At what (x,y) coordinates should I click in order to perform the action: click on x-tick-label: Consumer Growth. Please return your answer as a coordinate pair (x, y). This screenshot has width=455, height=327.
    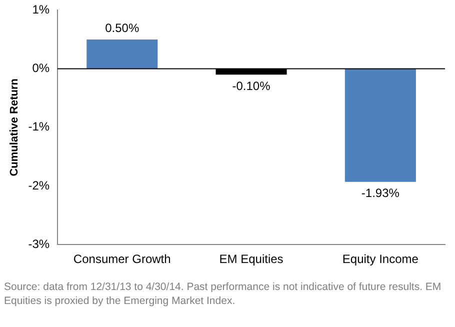
    Looking at the image, I should click on (122, 259).